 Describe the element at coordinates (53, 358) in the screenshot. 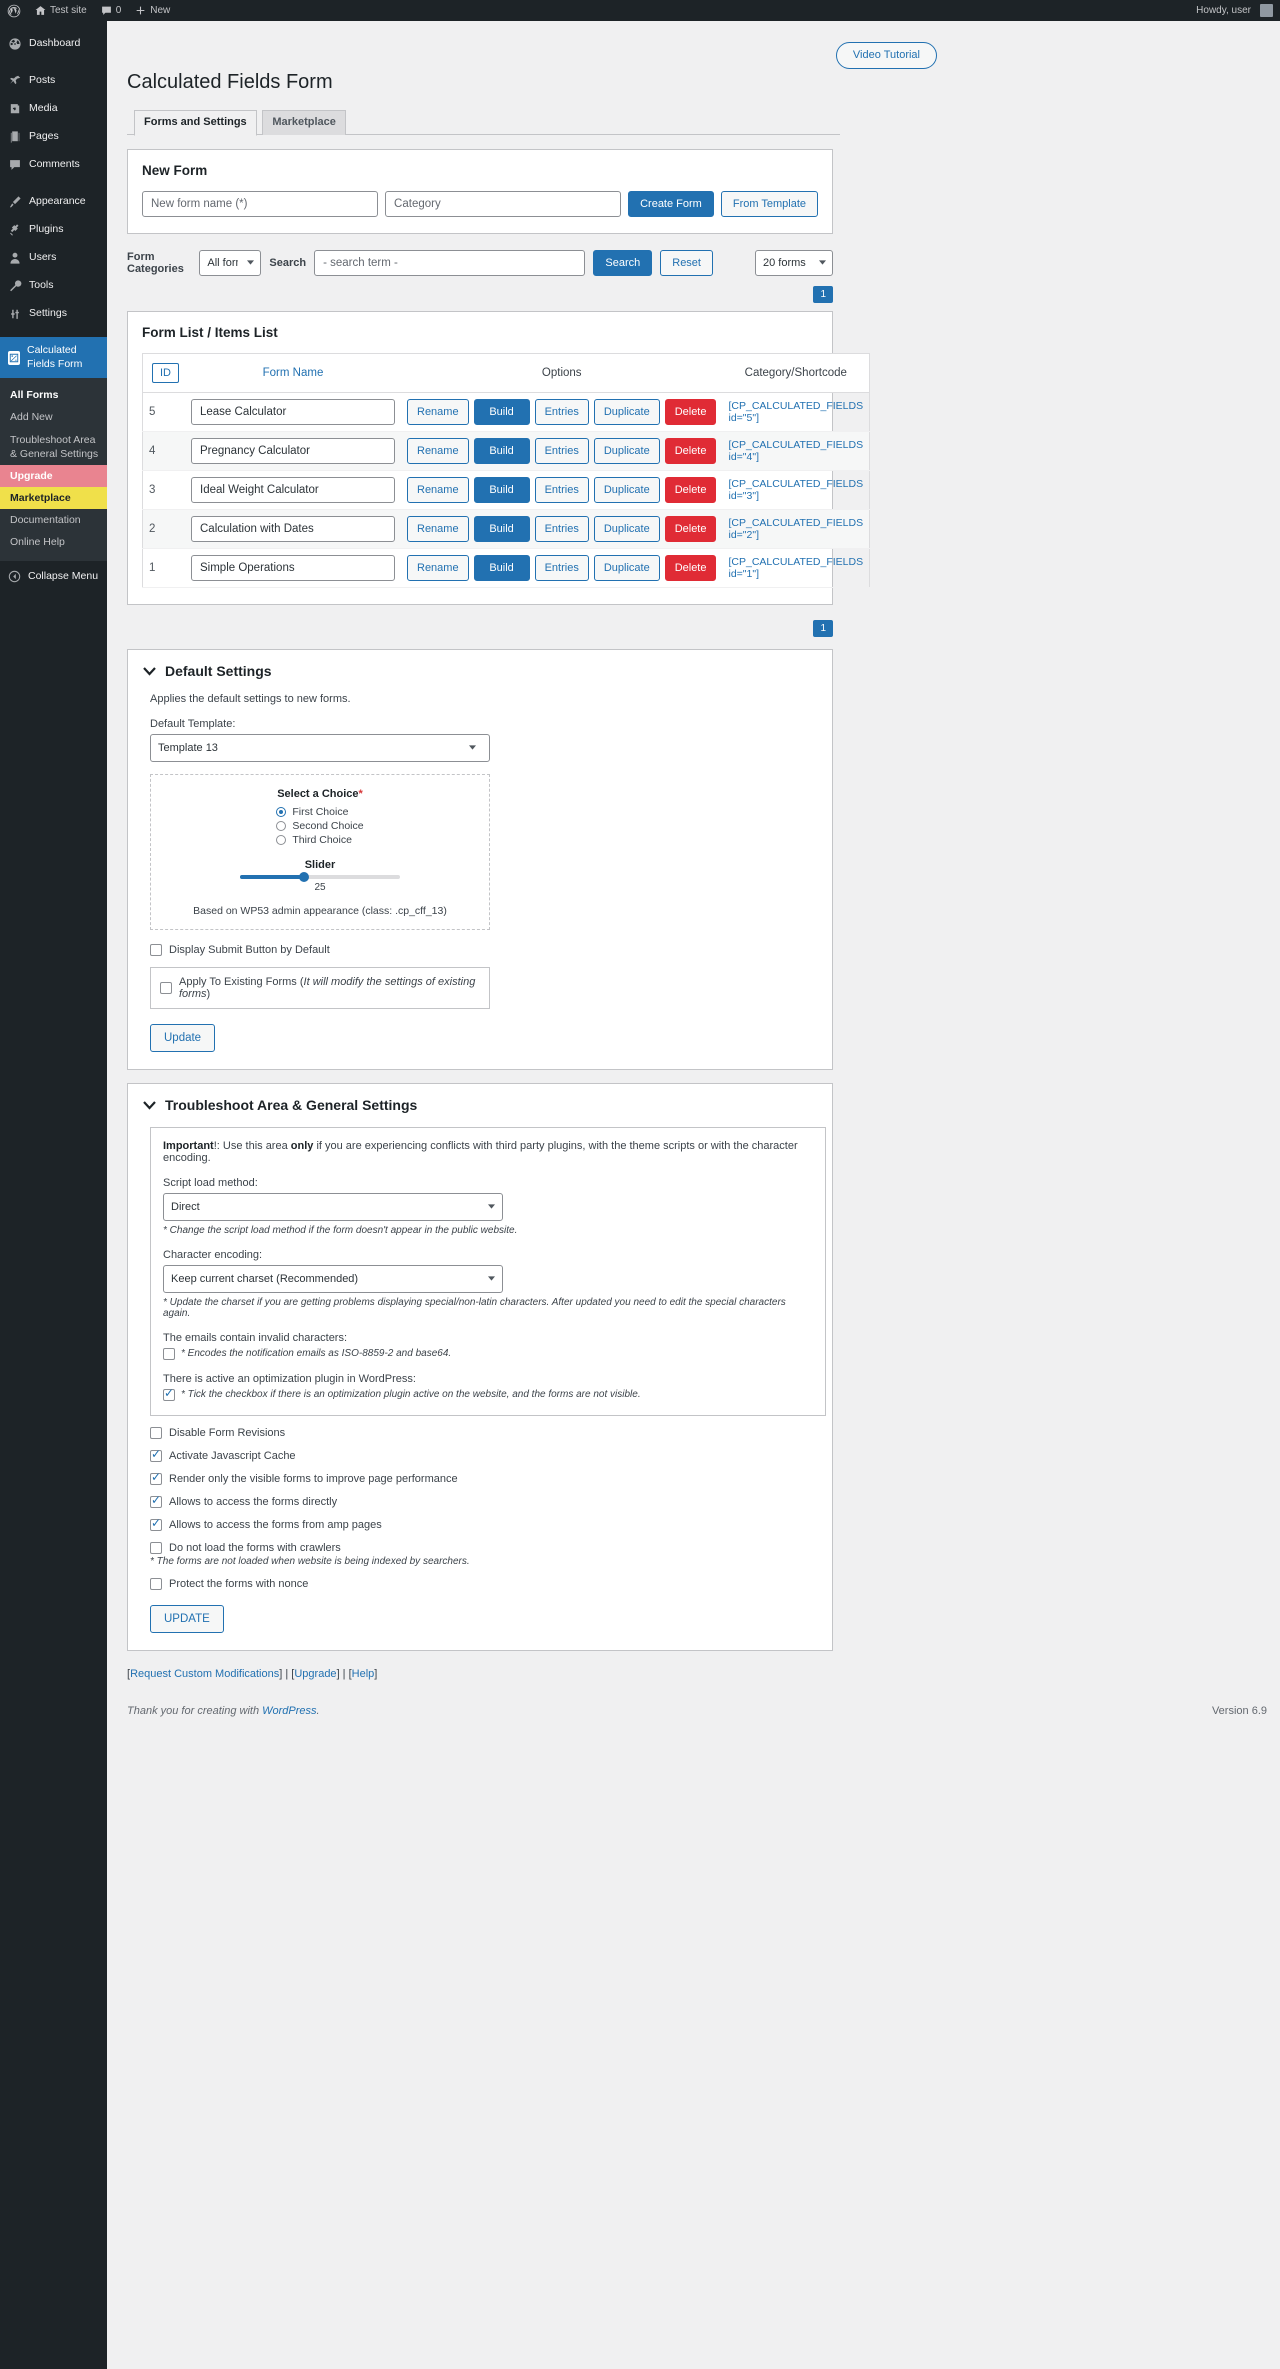

I see `sidebar-item-calculated-fields-form: Calculated Fields Form` at that location.